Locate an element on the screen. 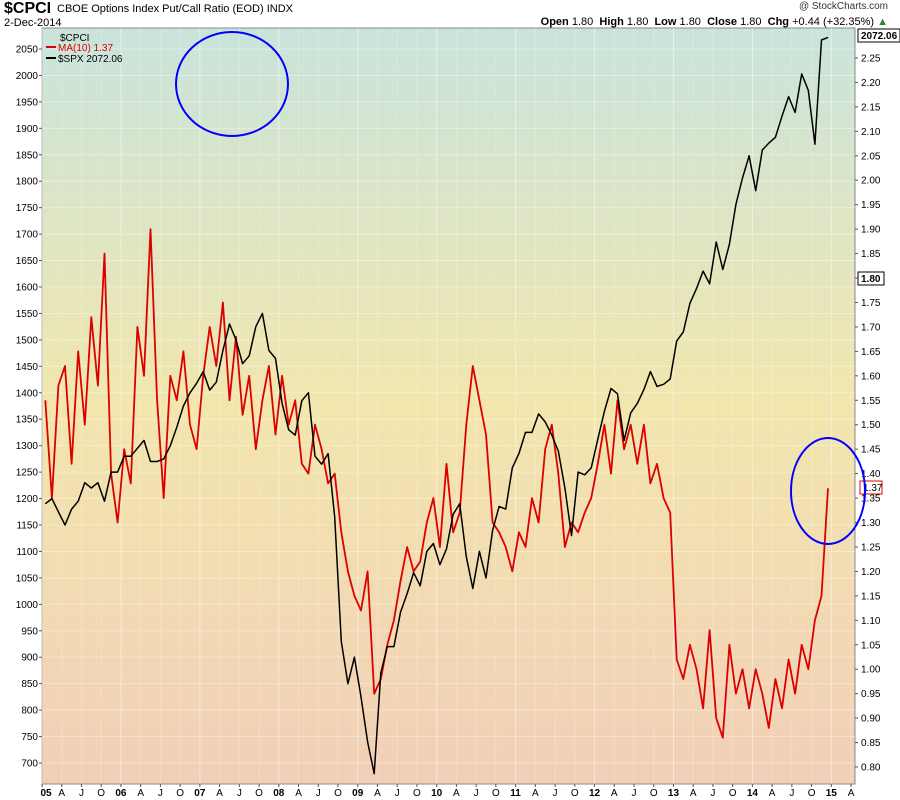 The width and height of the screenshot is (900, 800). right-tick-label: 1.95 is located at coordinates (871, 205).